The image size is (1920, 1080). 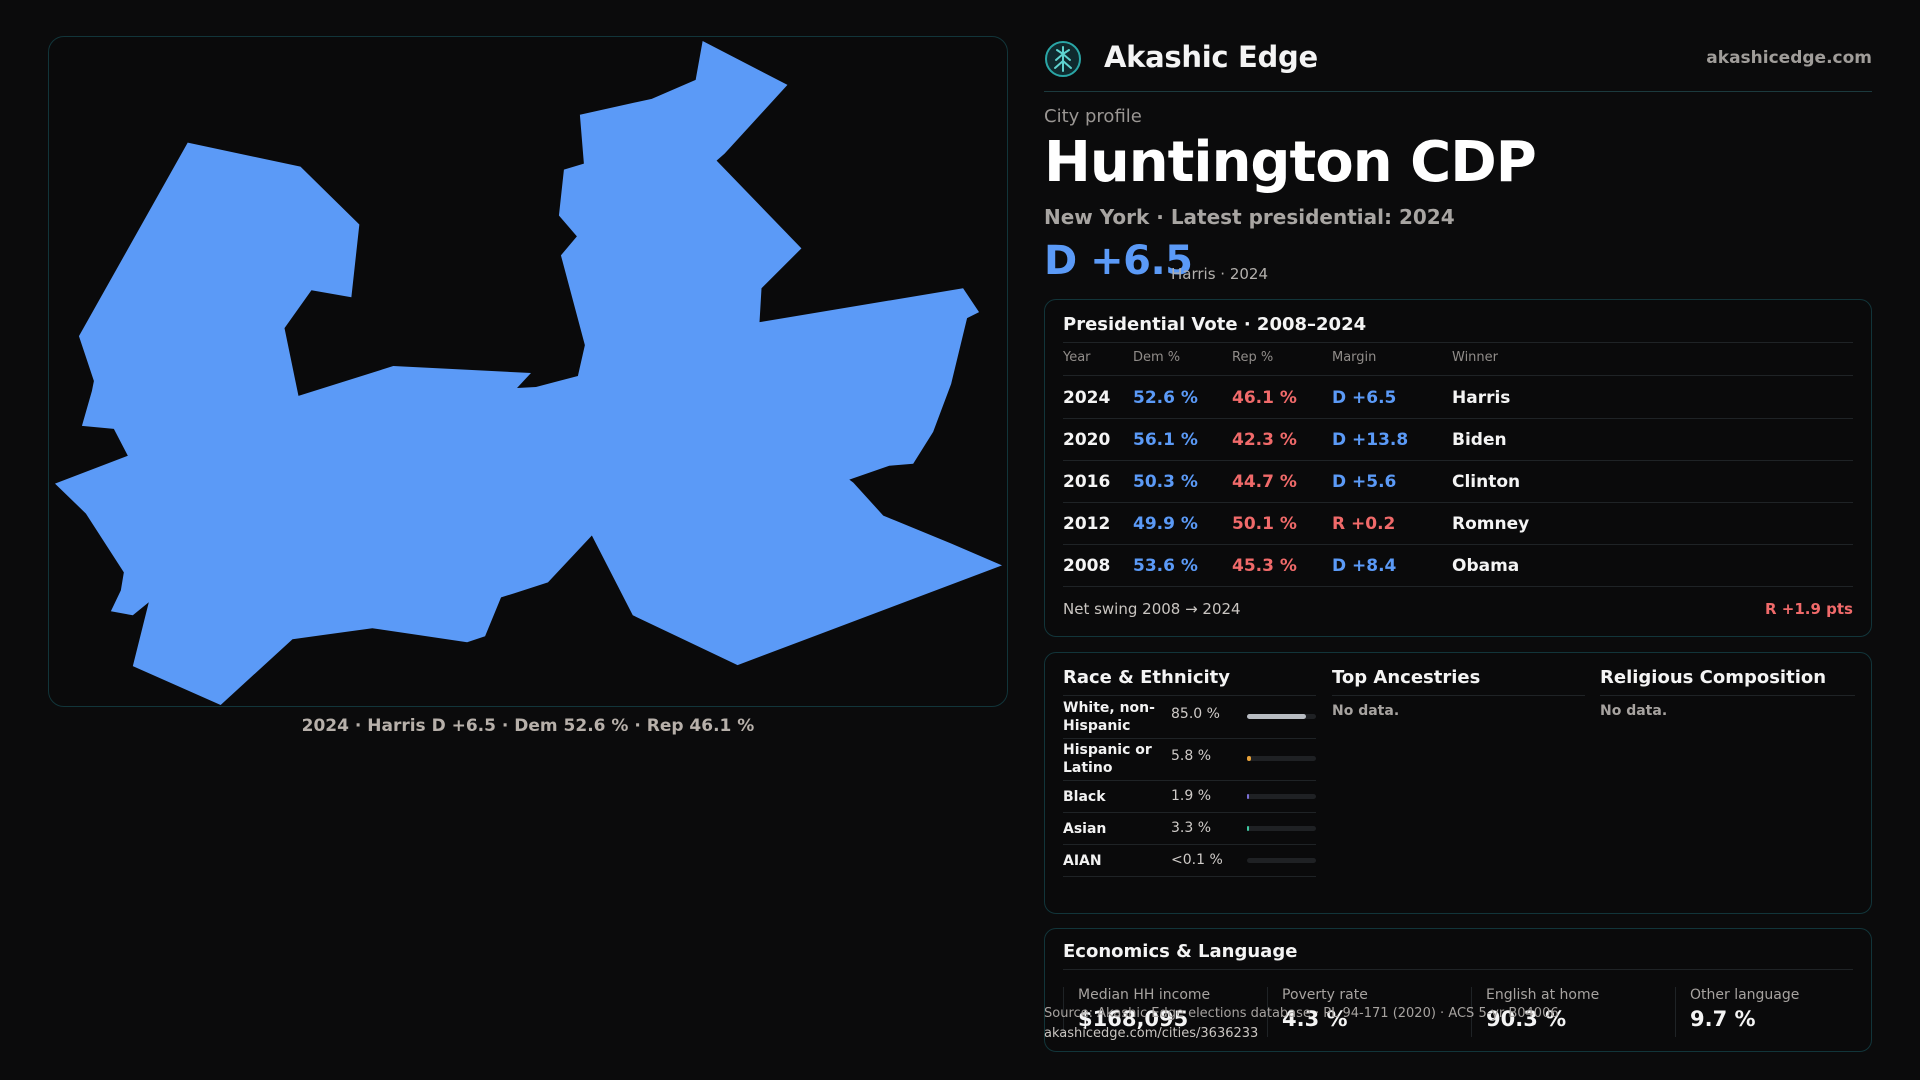 What do you see at coordinates (1152, 609) in the screenshot?
I see `net-swing-label: Net swing 2008 → 2024` at bounding box center [1152, 609].